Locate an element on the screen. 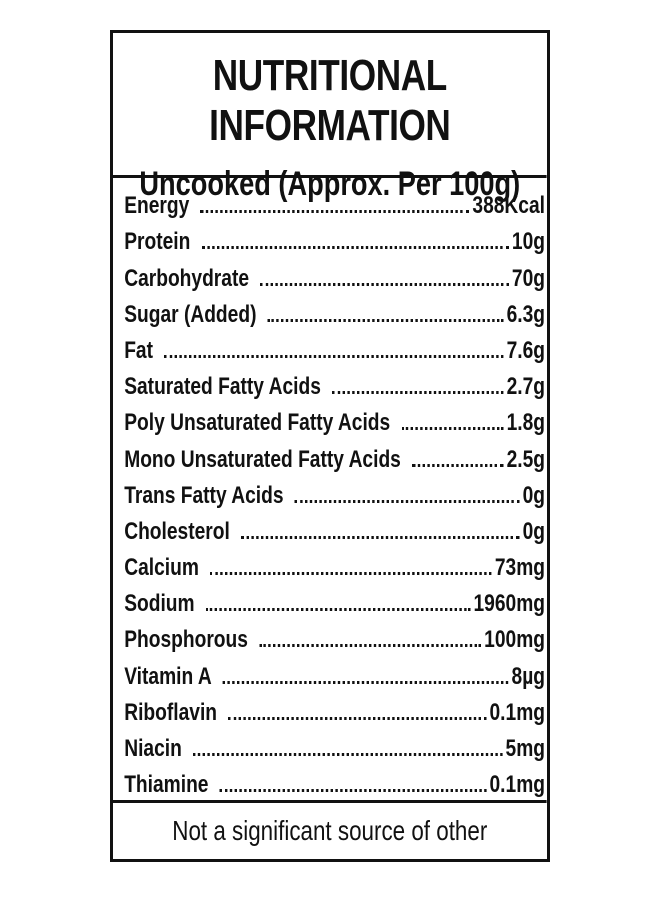 This screenshot has width=660, height=900. nutrient-value: 73mg is located at coordinates (519, 568).